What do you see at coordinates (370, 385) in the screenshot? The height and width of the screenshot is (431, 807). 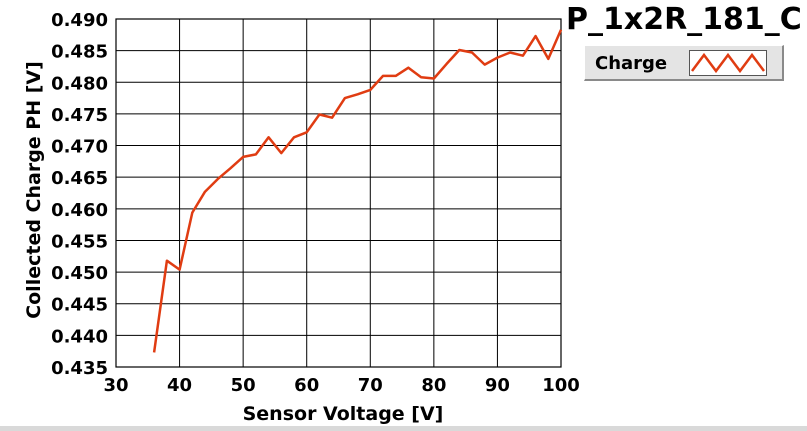 I see `x-tick-label: 70` at bounding box center [370, 385].